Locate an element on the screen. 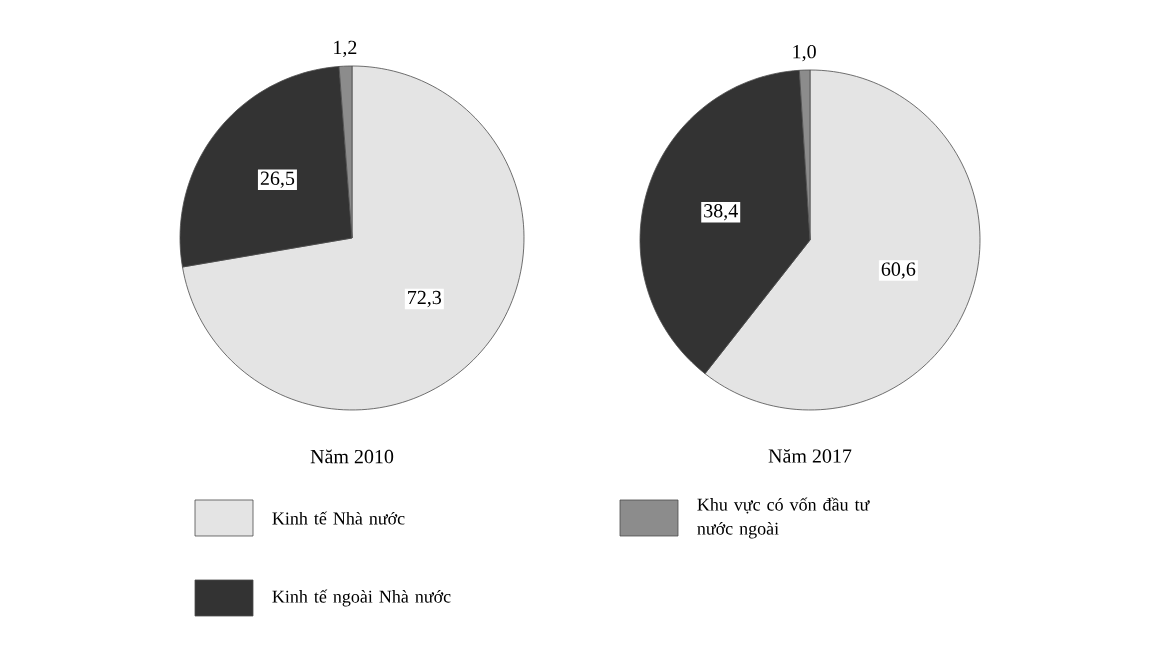 This screenshot has height=668, width=1176. data-label: 72,3 is located at coordinates (425, 299).